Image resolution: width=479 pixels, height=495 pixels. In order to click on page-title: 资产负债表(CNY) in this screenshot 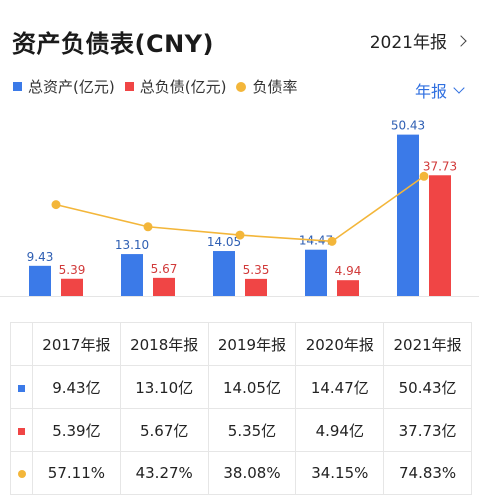, I will do `click(113, 44)`.